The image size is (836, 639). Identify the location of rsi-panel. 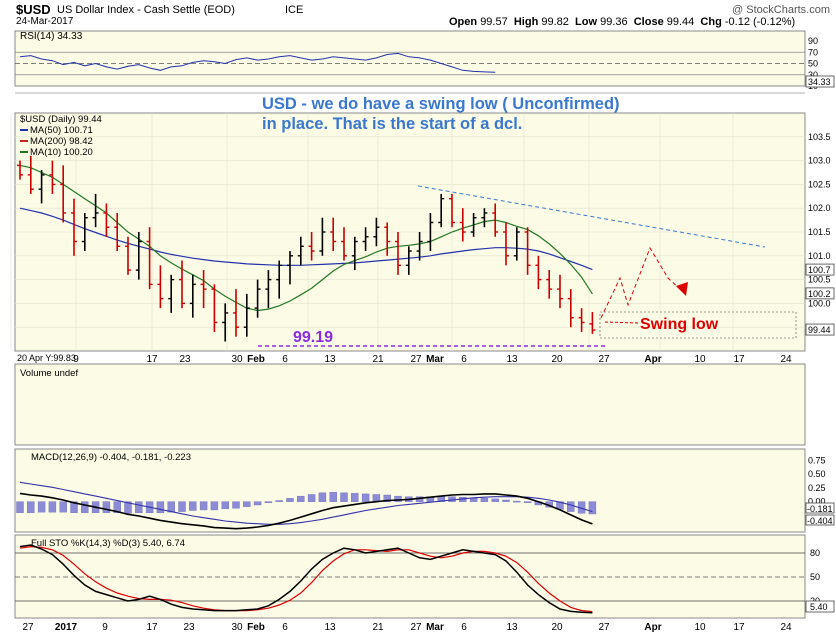
(410, 58).